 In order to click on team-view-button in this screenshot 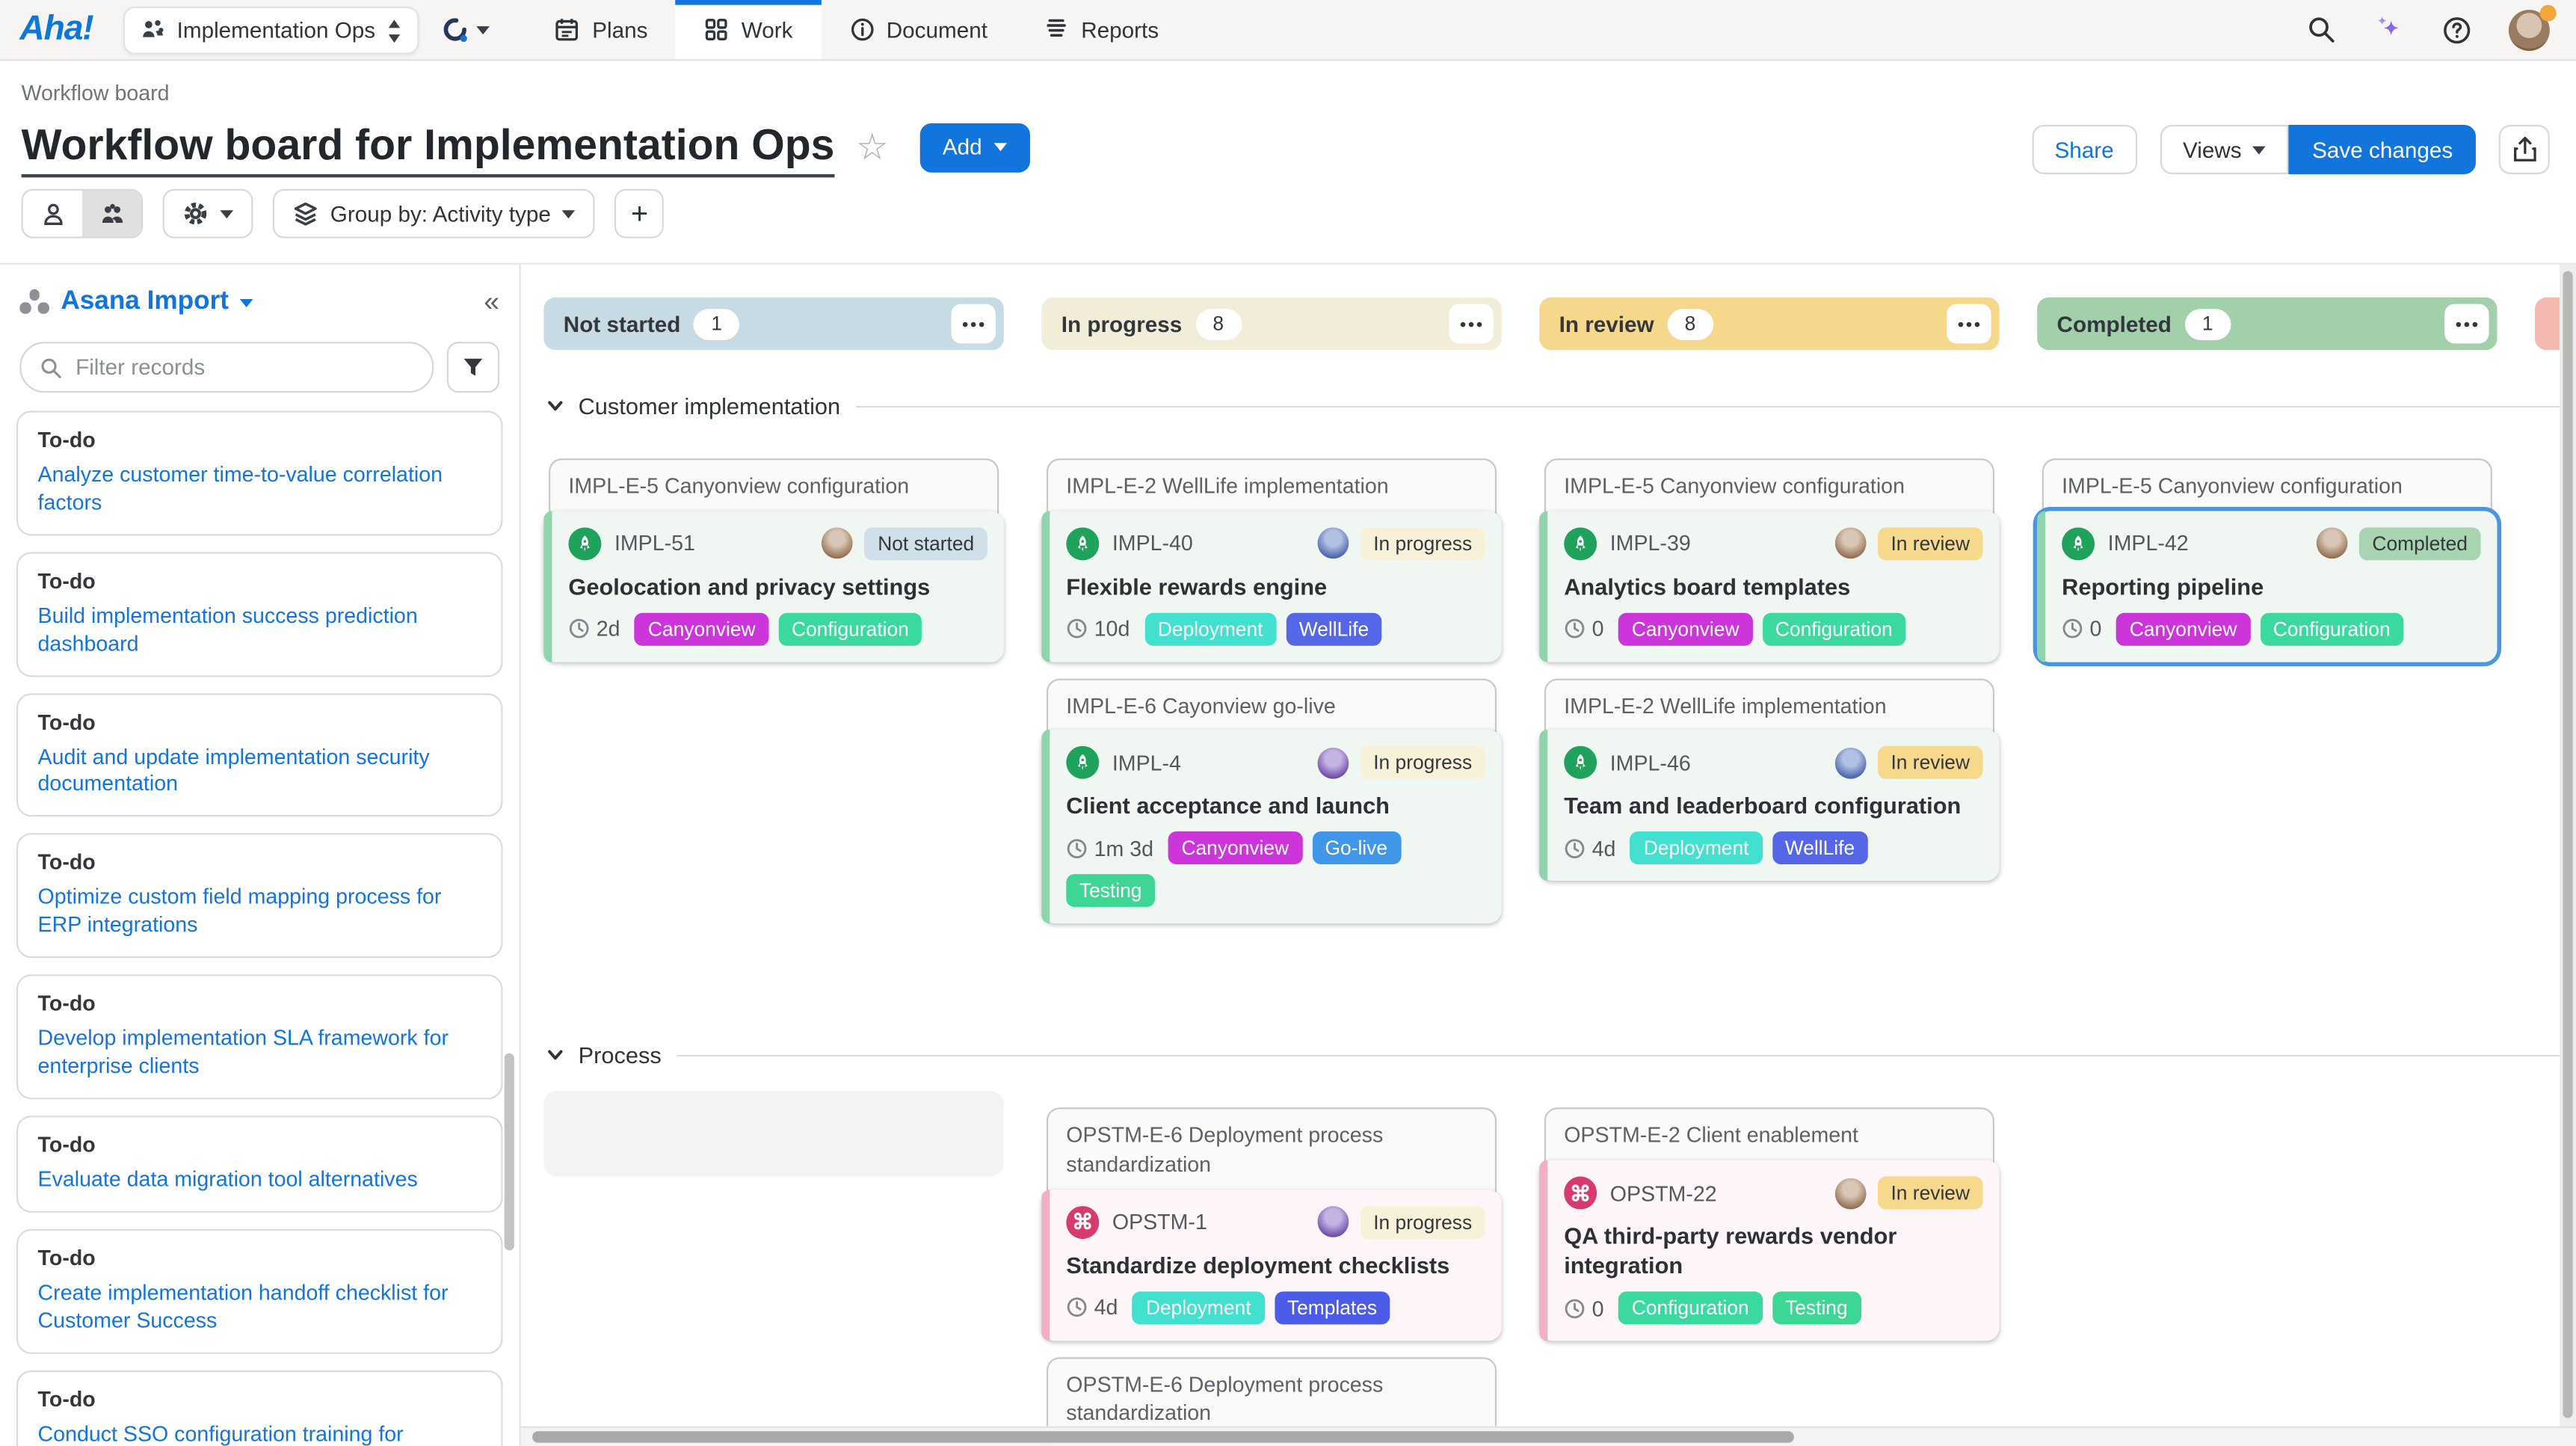, I will do `click(111, 213)`.